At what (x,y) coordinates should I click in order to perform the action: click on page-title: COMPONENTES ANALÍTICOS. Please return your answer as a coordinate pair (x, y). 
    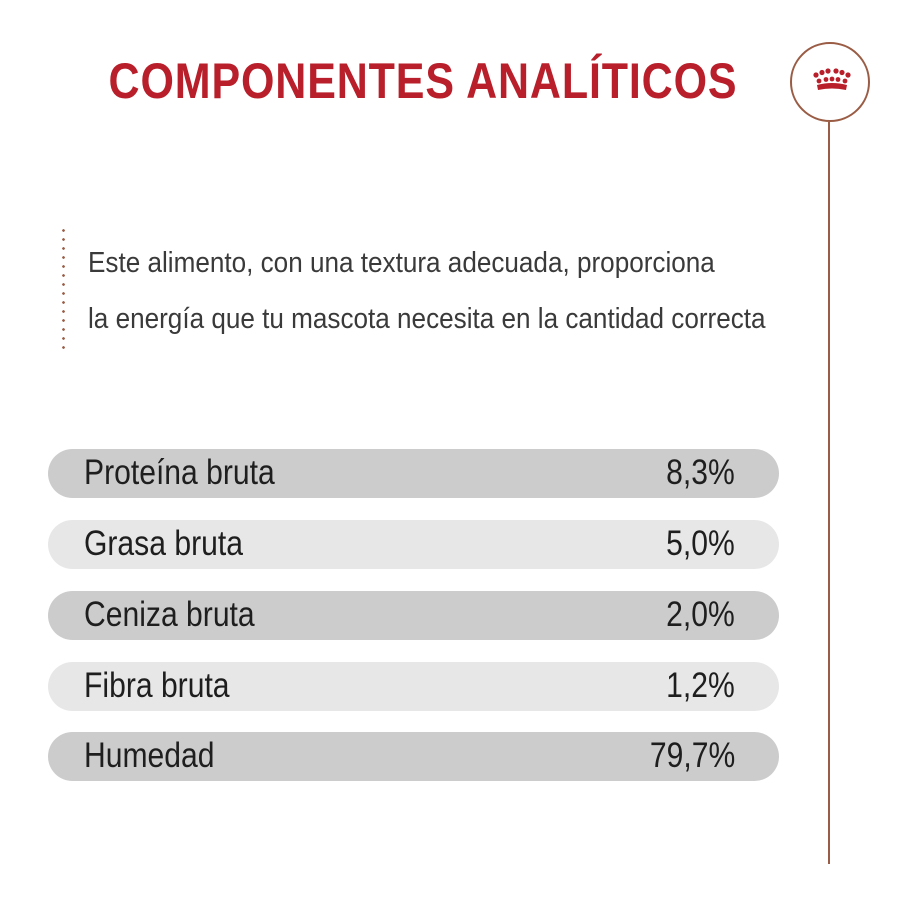
    Looking at the image, I should click on (423, 81).